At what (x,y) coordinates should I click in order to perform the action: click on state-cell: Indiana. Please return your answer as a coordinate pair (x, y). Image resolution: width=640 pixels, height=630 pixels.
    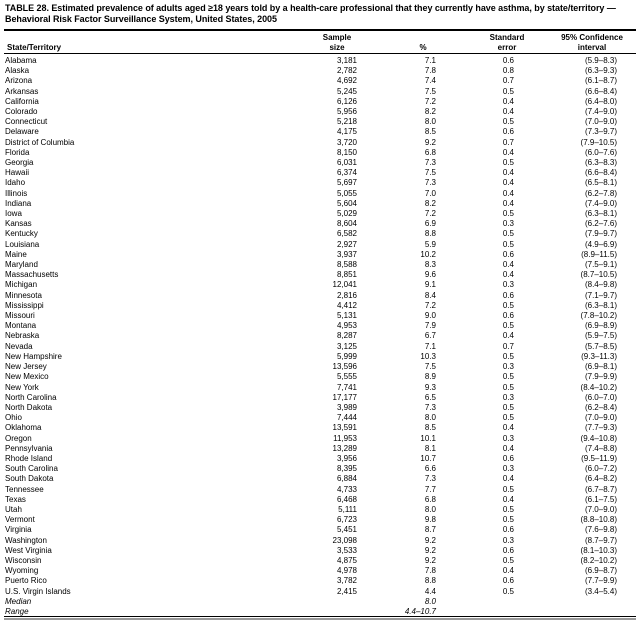
    Looking at the image, I should click on (18, 203).